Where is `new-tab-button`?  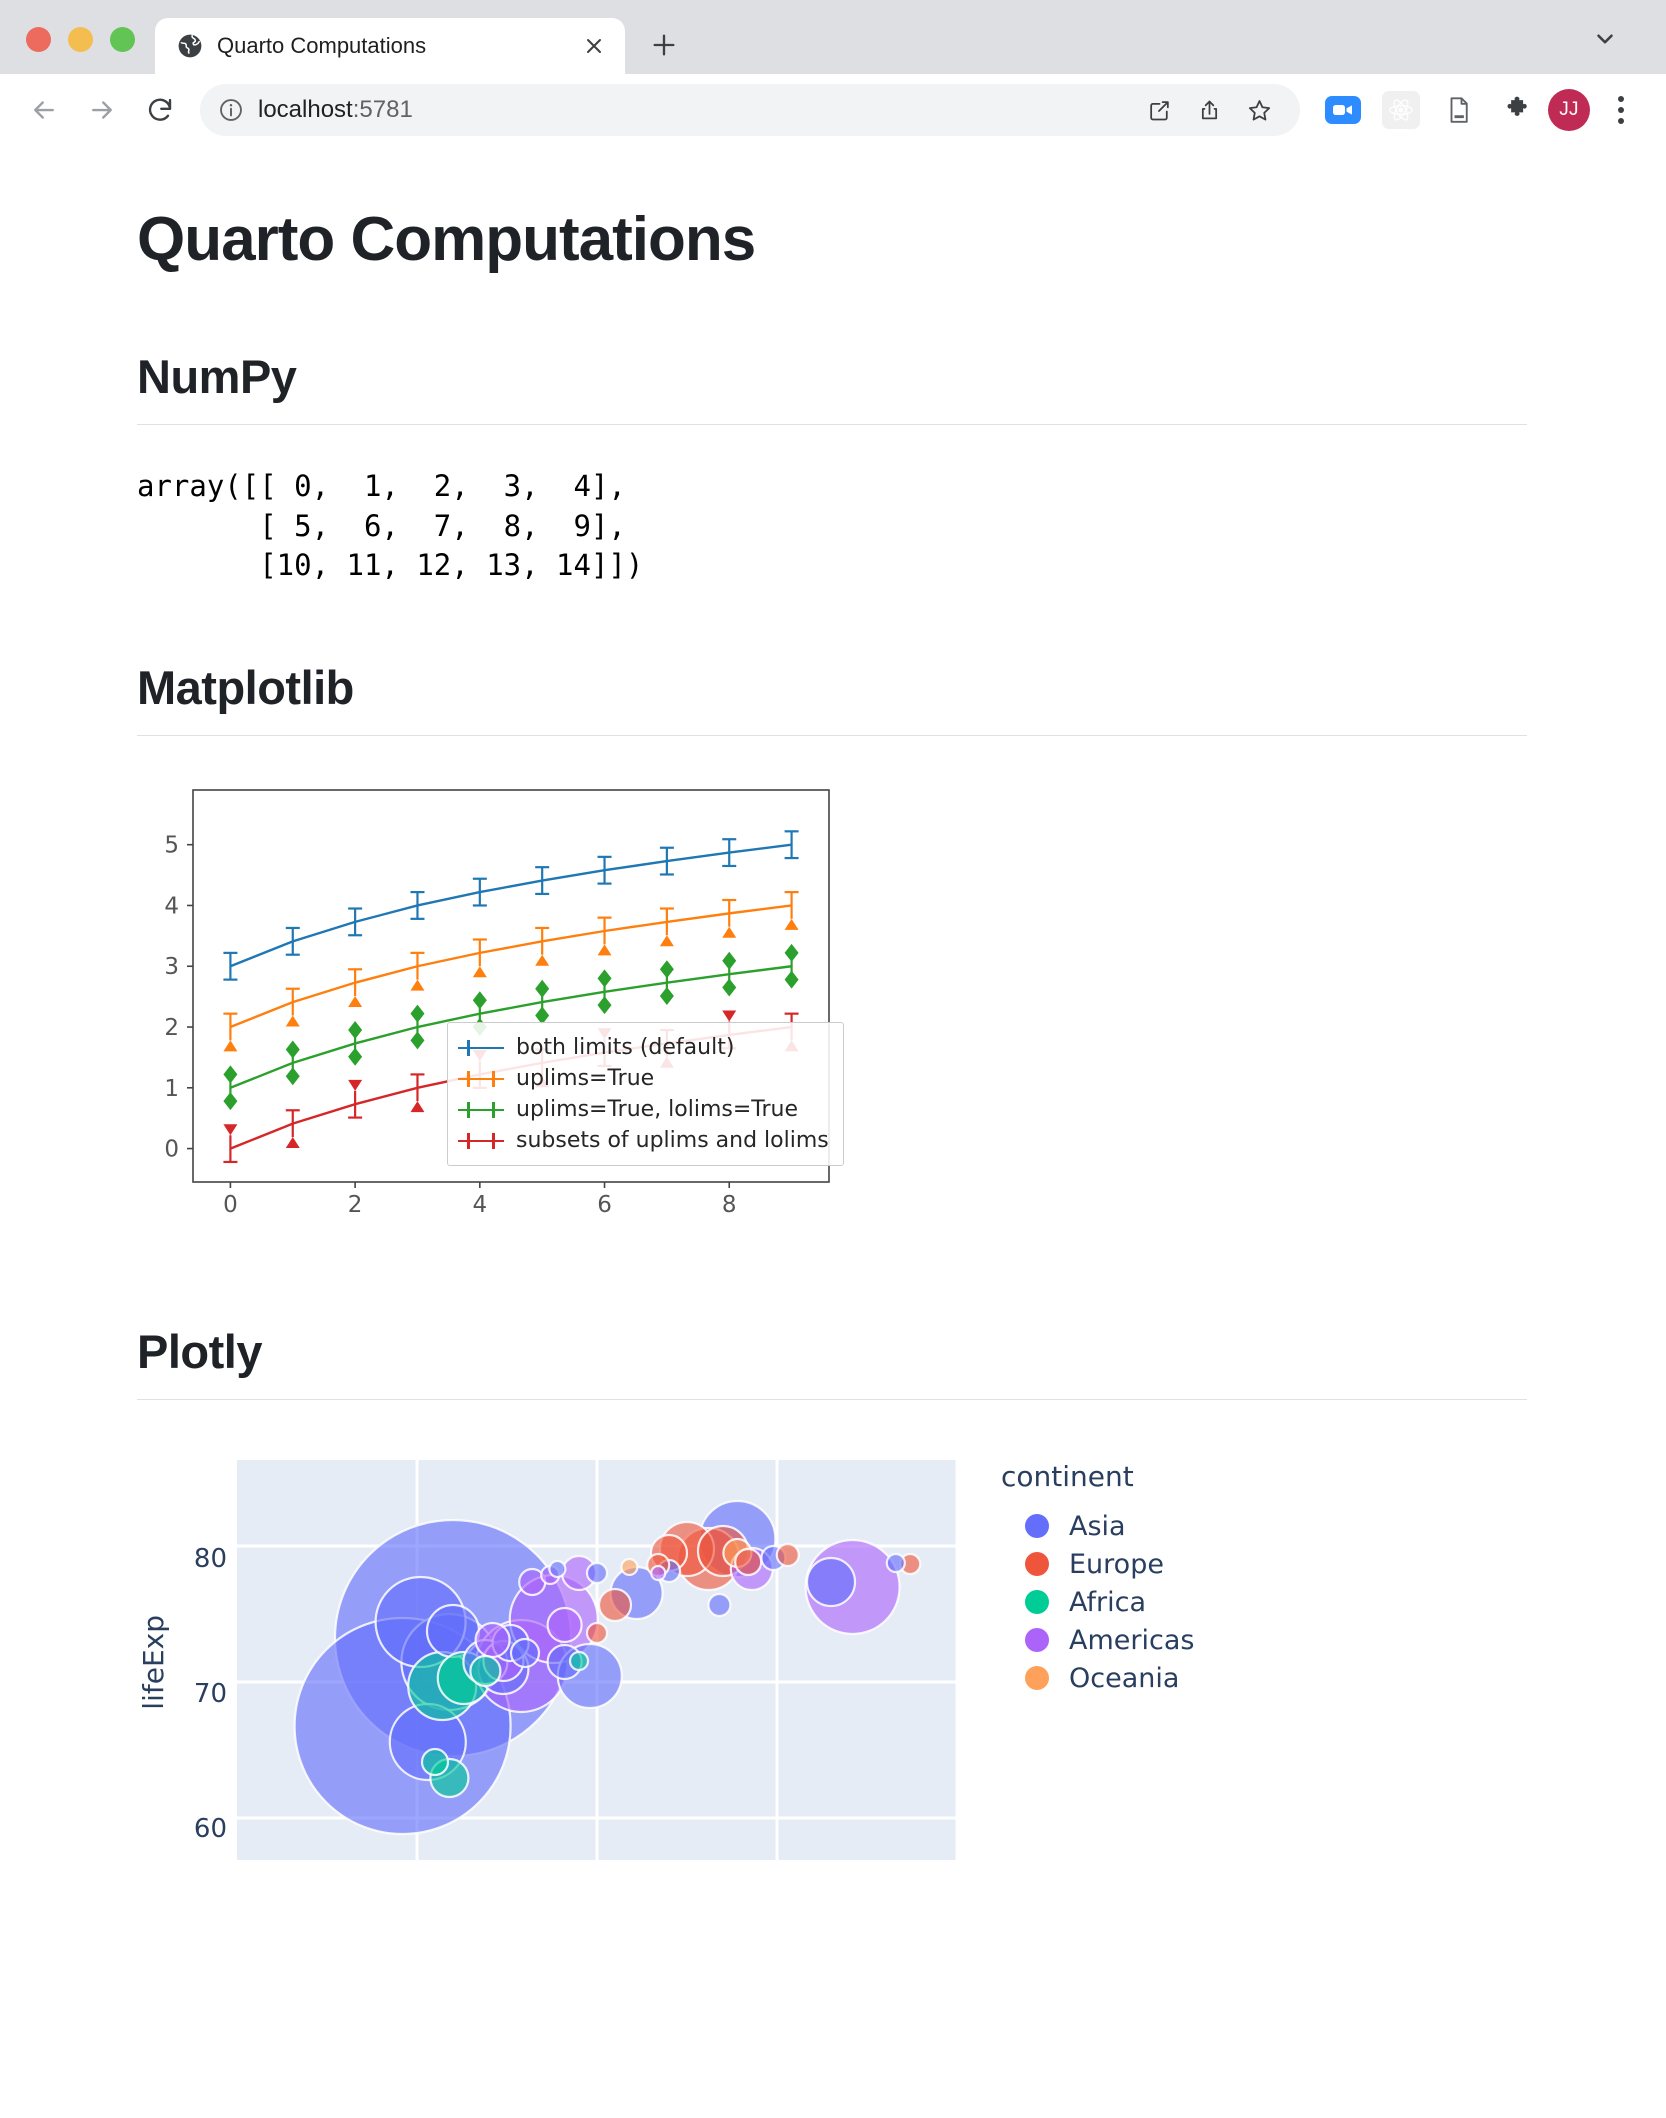 new-tab-button is located at coordinates (664, 45).